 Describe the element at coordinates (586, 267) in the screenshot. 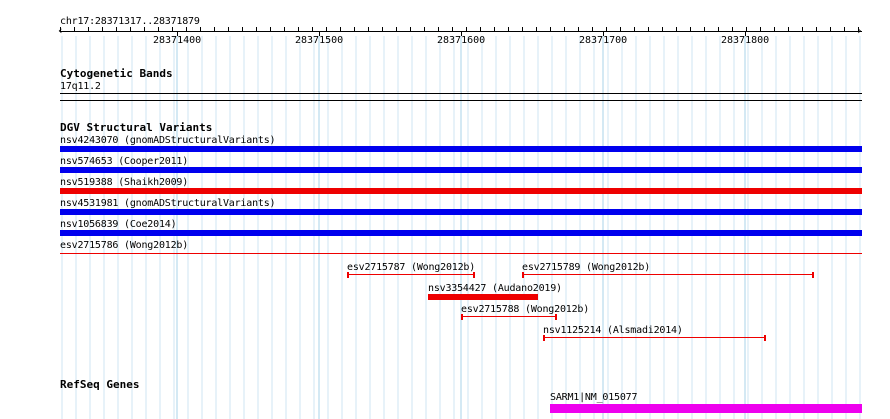

I see `dgv-segment-label: esv2715789 (Wong2012b)` at that location.